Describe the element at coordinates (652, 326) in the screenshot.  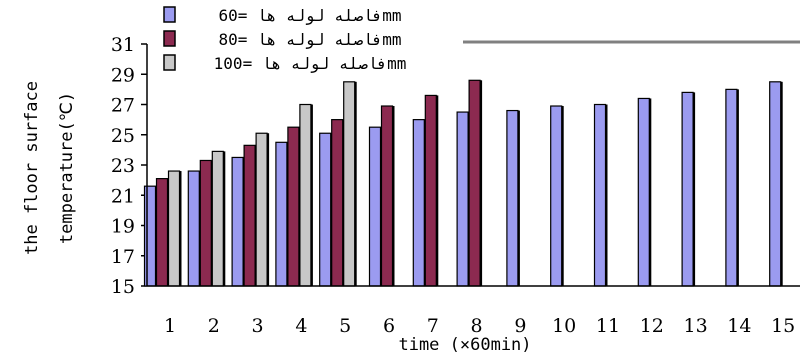
I see `x-tick-label: 12` at that location.